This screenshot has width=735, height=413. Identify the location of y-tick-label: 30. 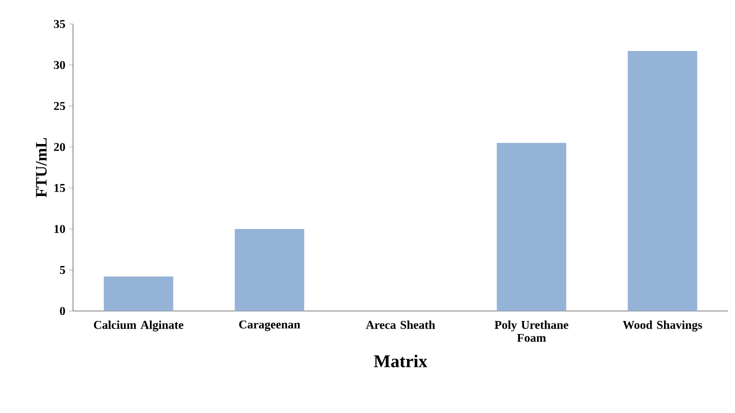
(60, 65).